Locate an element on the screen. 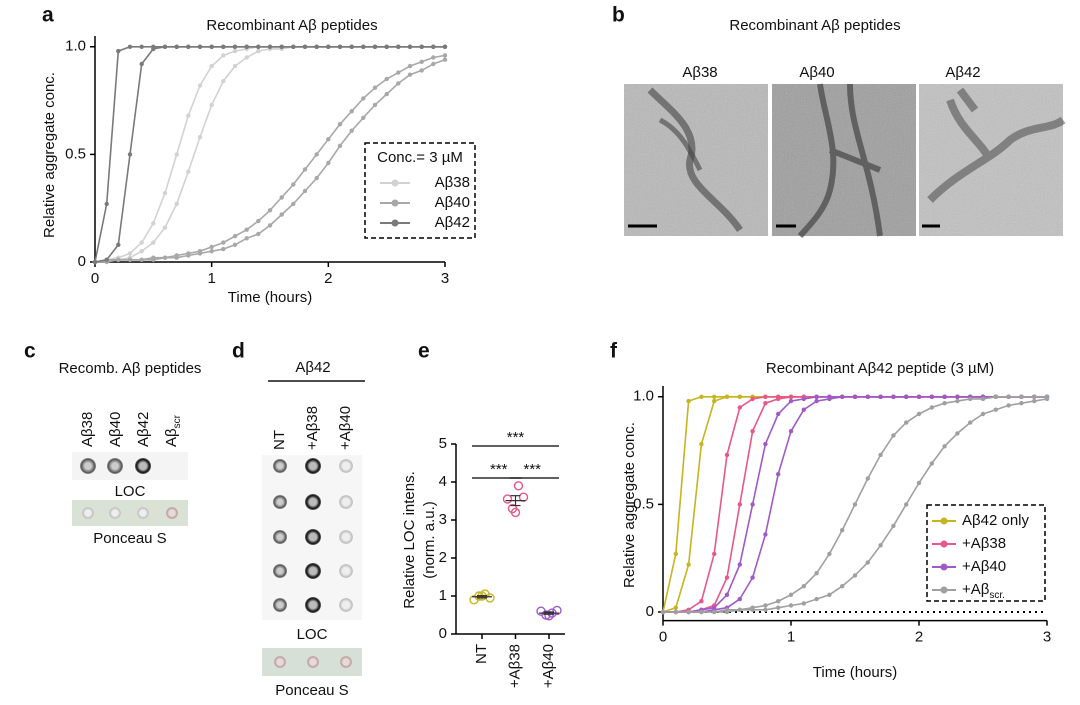  legend-title: Conc.= 3 µM is located at coordinates (420, 157).